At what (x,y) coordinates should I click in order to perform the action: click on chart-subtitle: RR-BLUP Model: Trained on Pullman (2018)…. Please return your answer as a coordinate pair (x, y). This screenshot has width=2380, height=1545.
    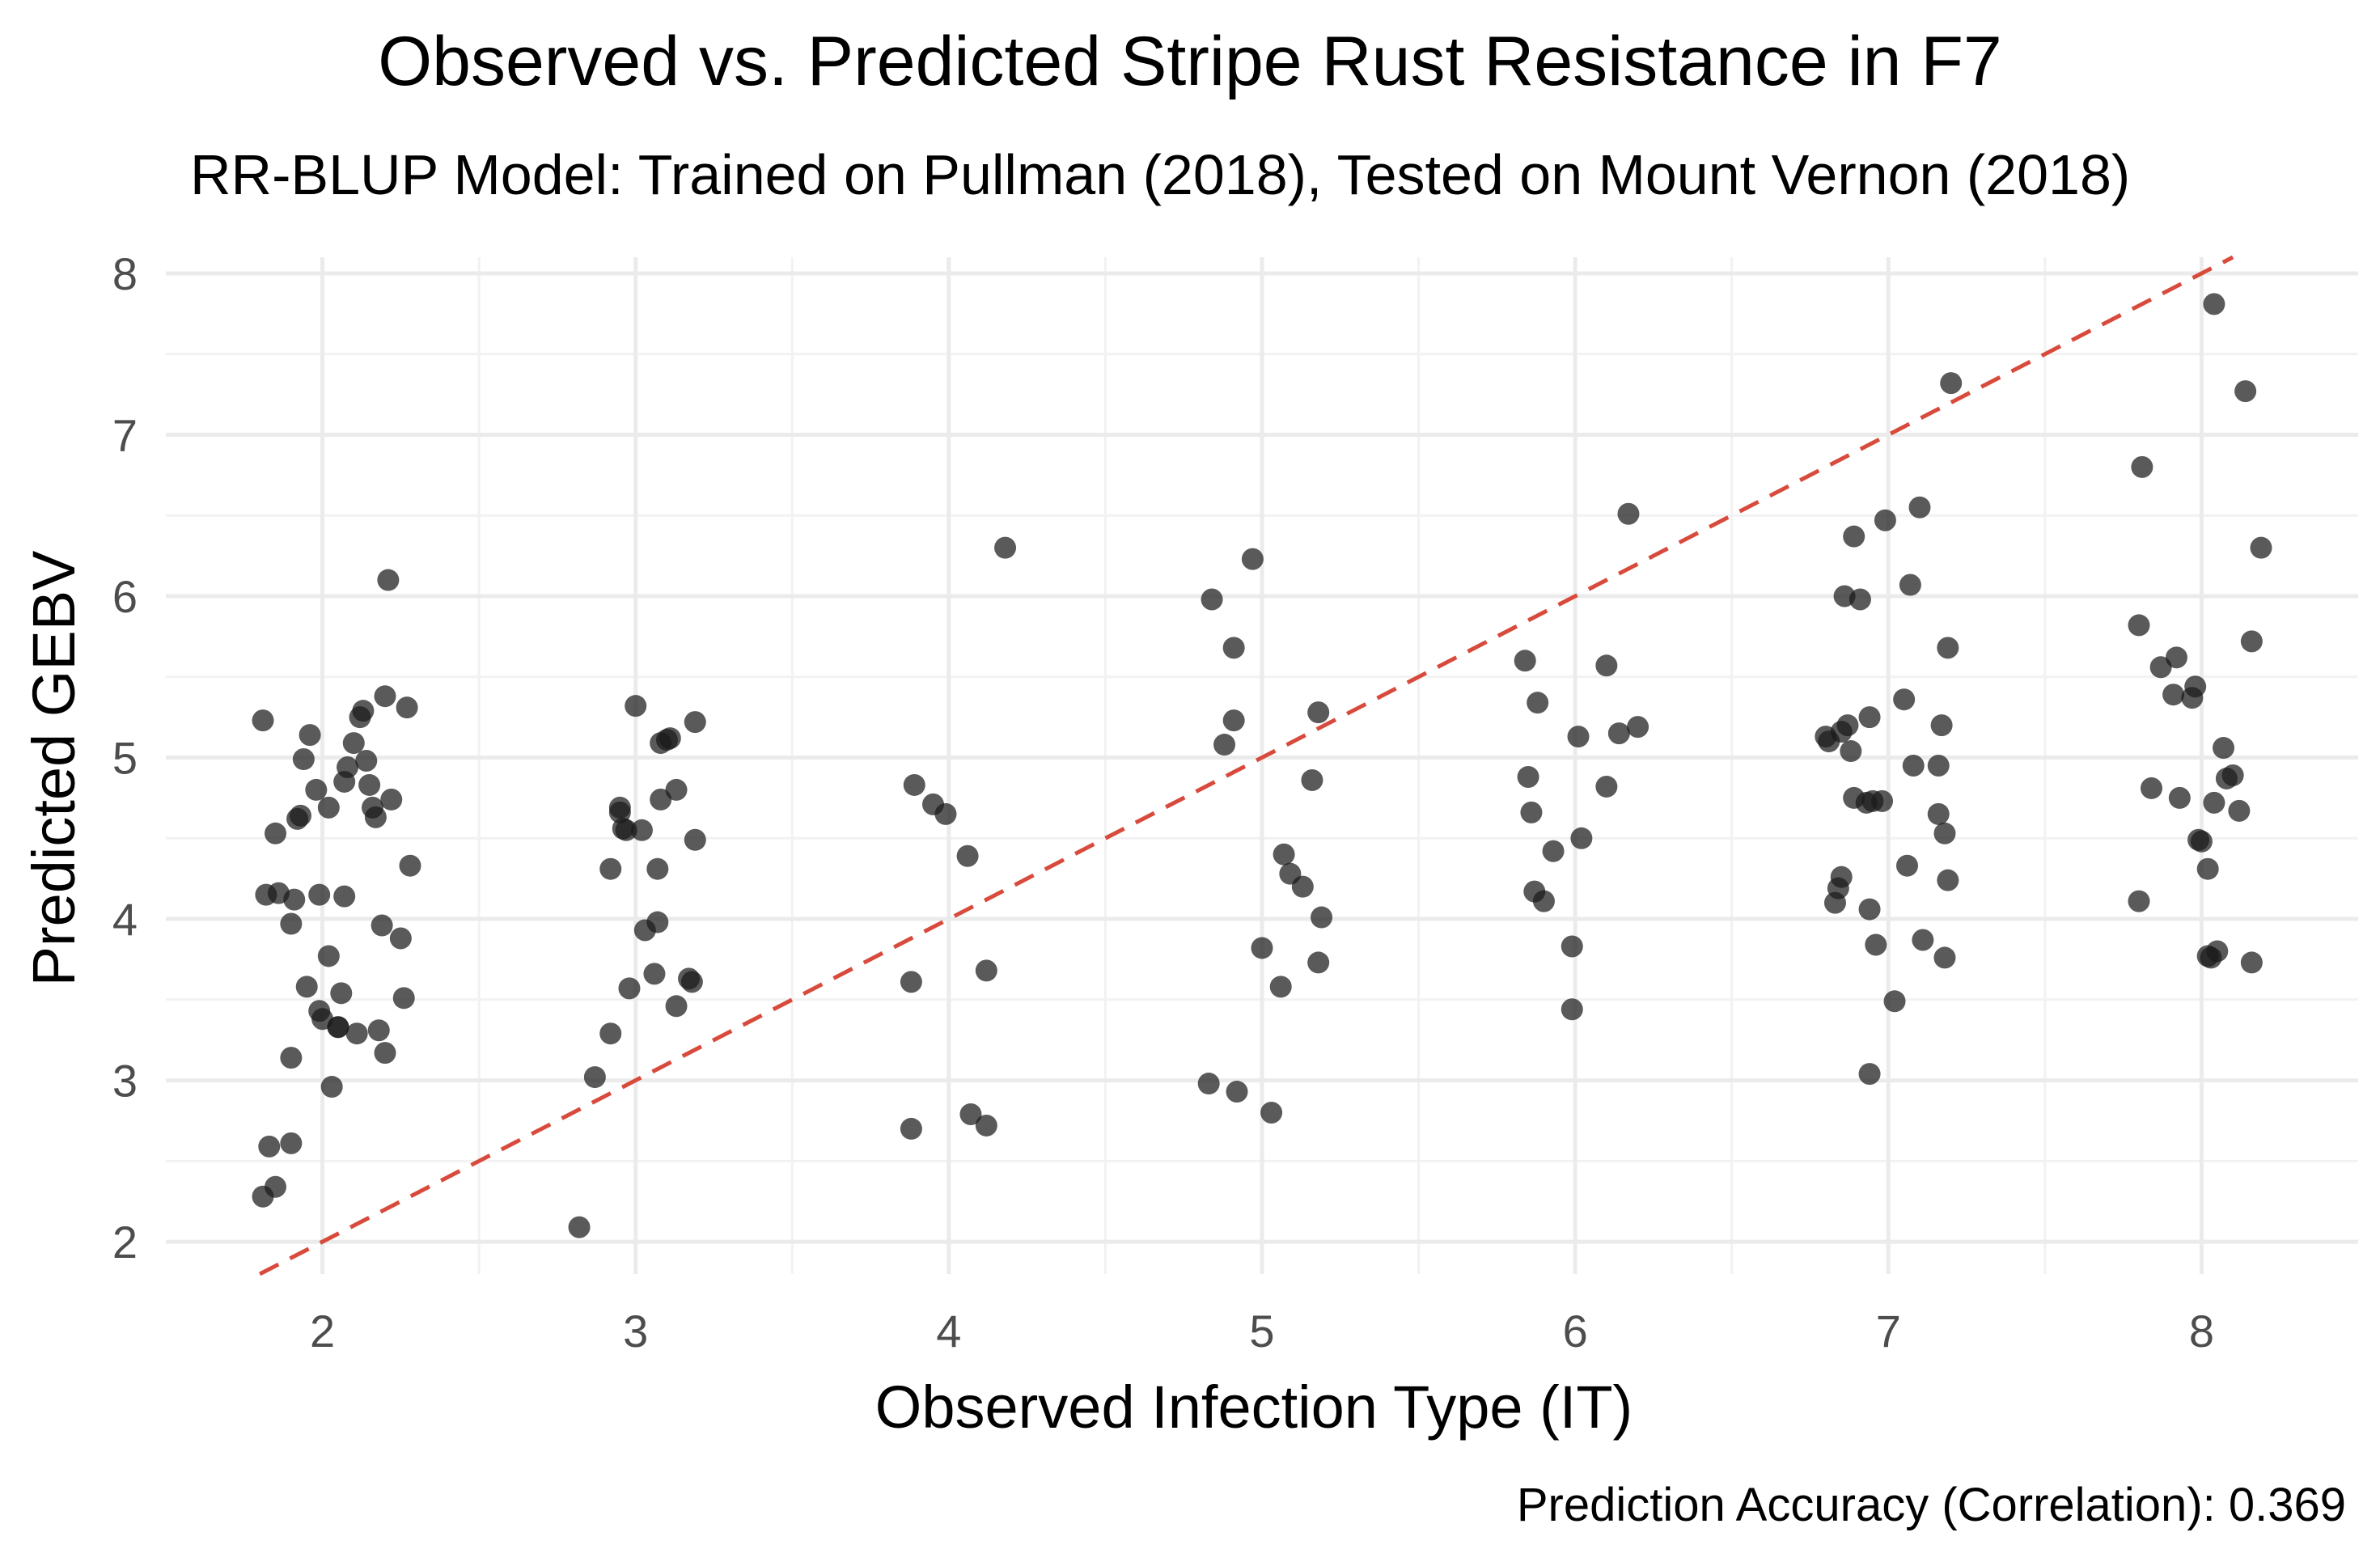
    Looking at the image, I should click on (1160, 174).